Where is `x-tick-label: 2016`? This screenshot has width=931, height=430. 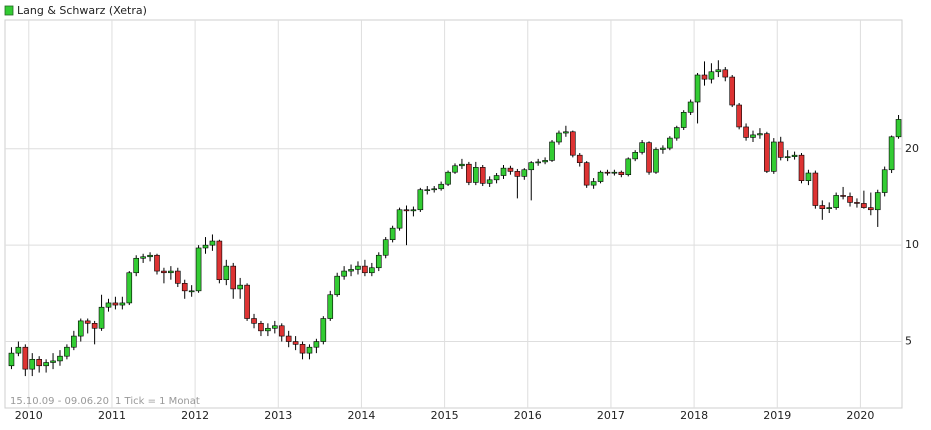
x-tick-label: 2016 is located at coordinates (528, 415).